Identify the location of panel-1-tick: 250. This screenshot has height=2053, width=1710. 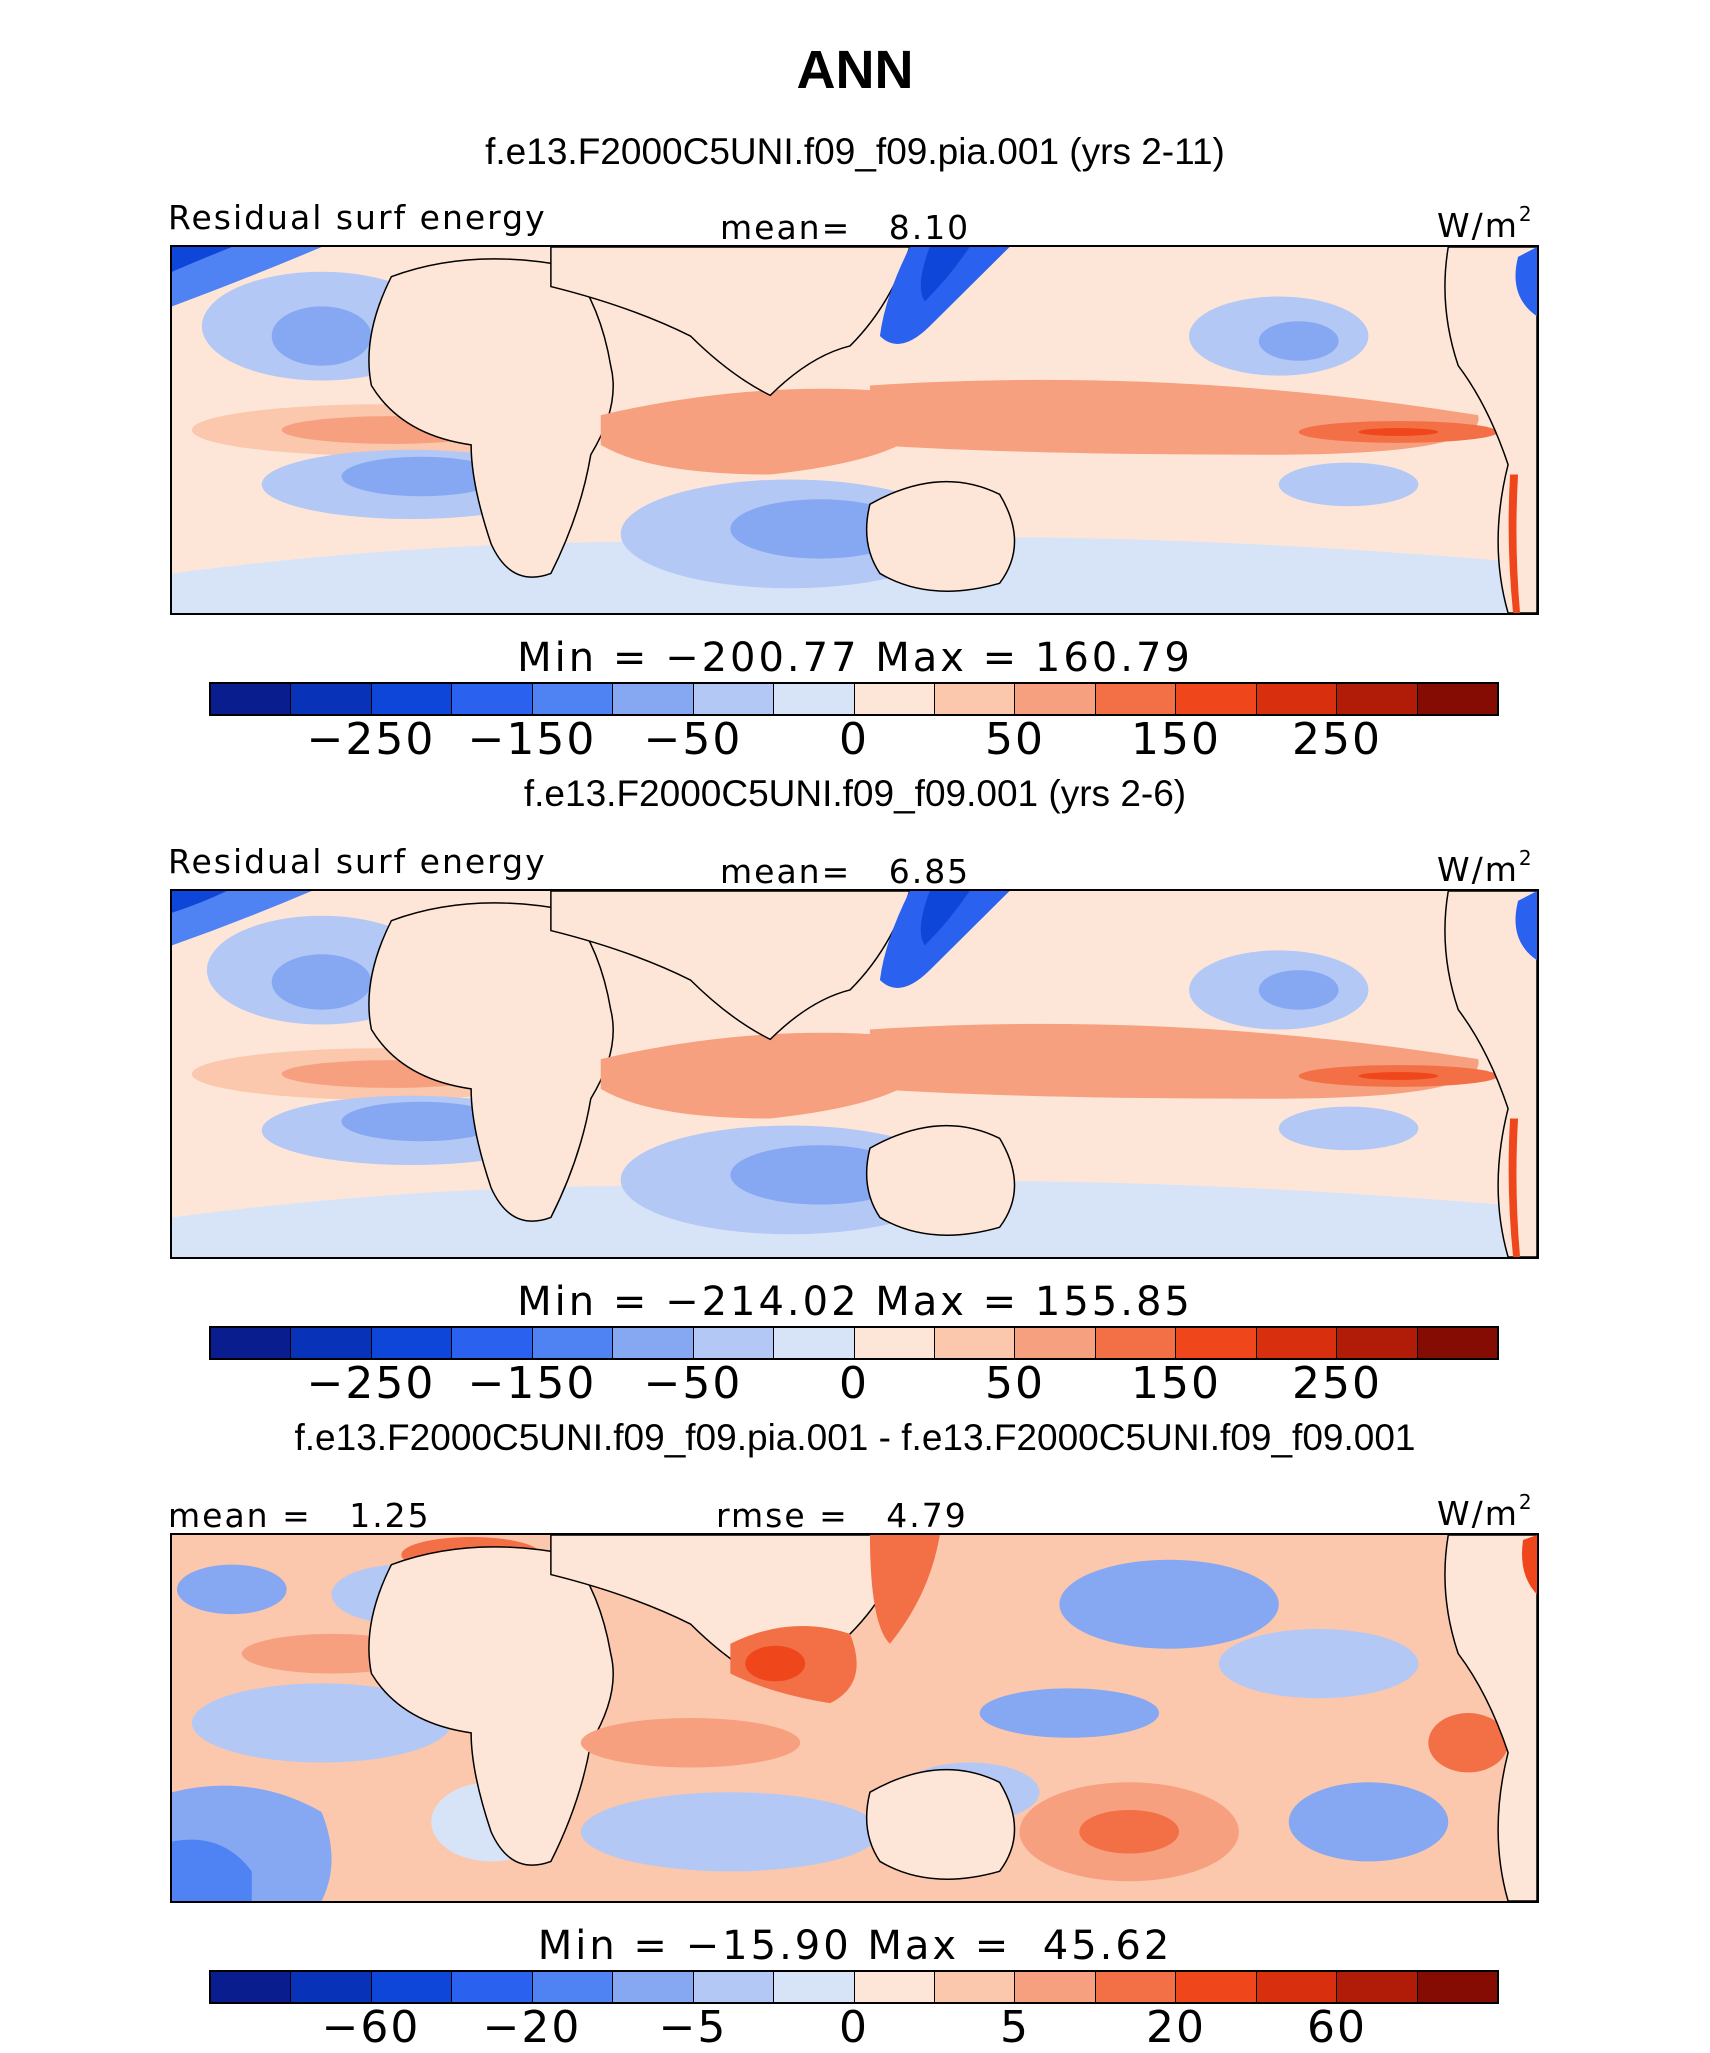
(1337, 739).